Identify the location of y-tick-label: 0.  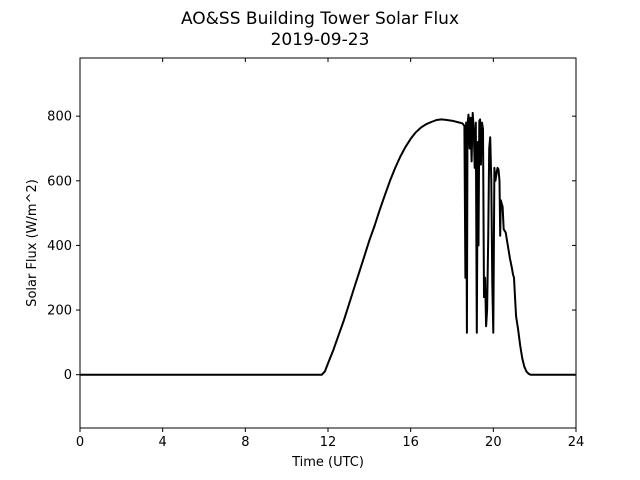
(68, 375).